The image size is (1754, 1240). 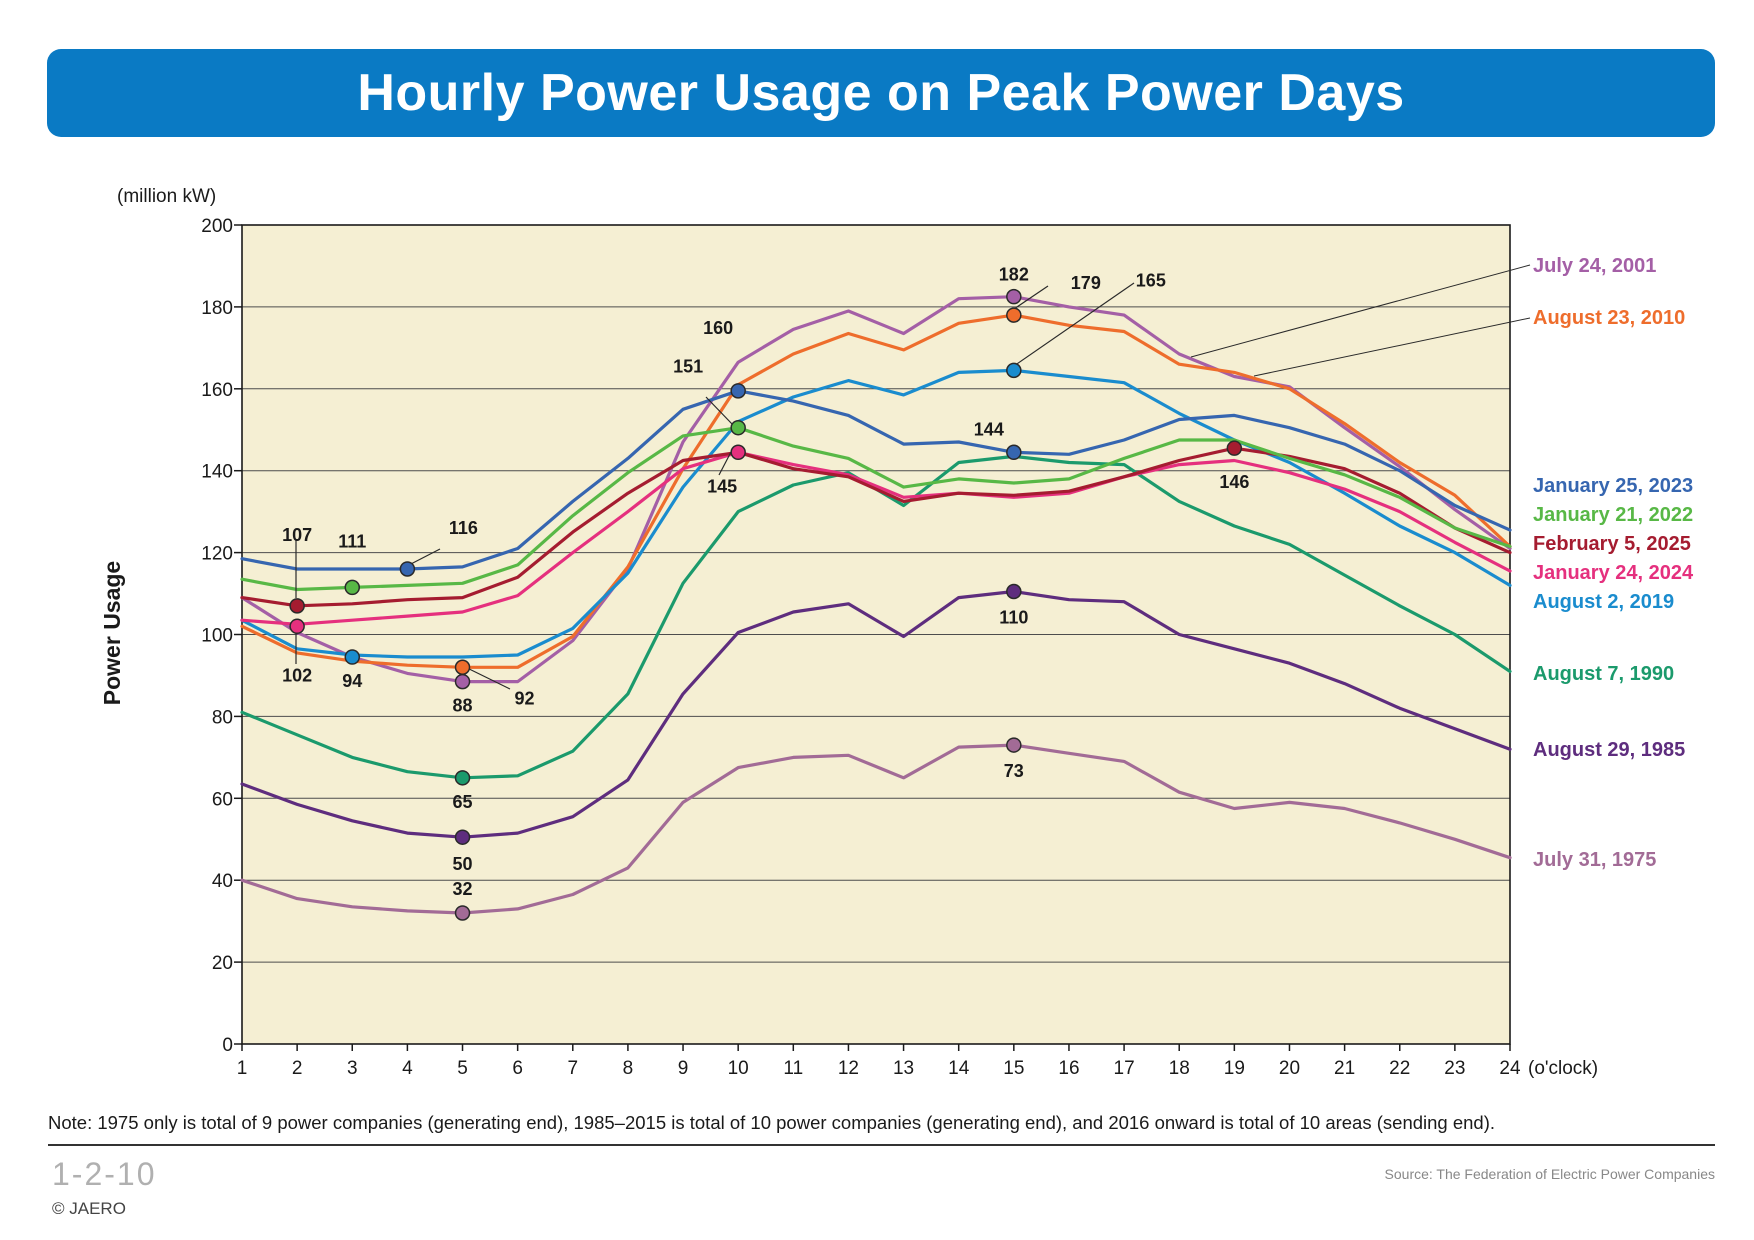 What do you see at coordinates (217, 554) in the screenshot?
I see `y-tick-label: 120` at bounding box center [217, 554].